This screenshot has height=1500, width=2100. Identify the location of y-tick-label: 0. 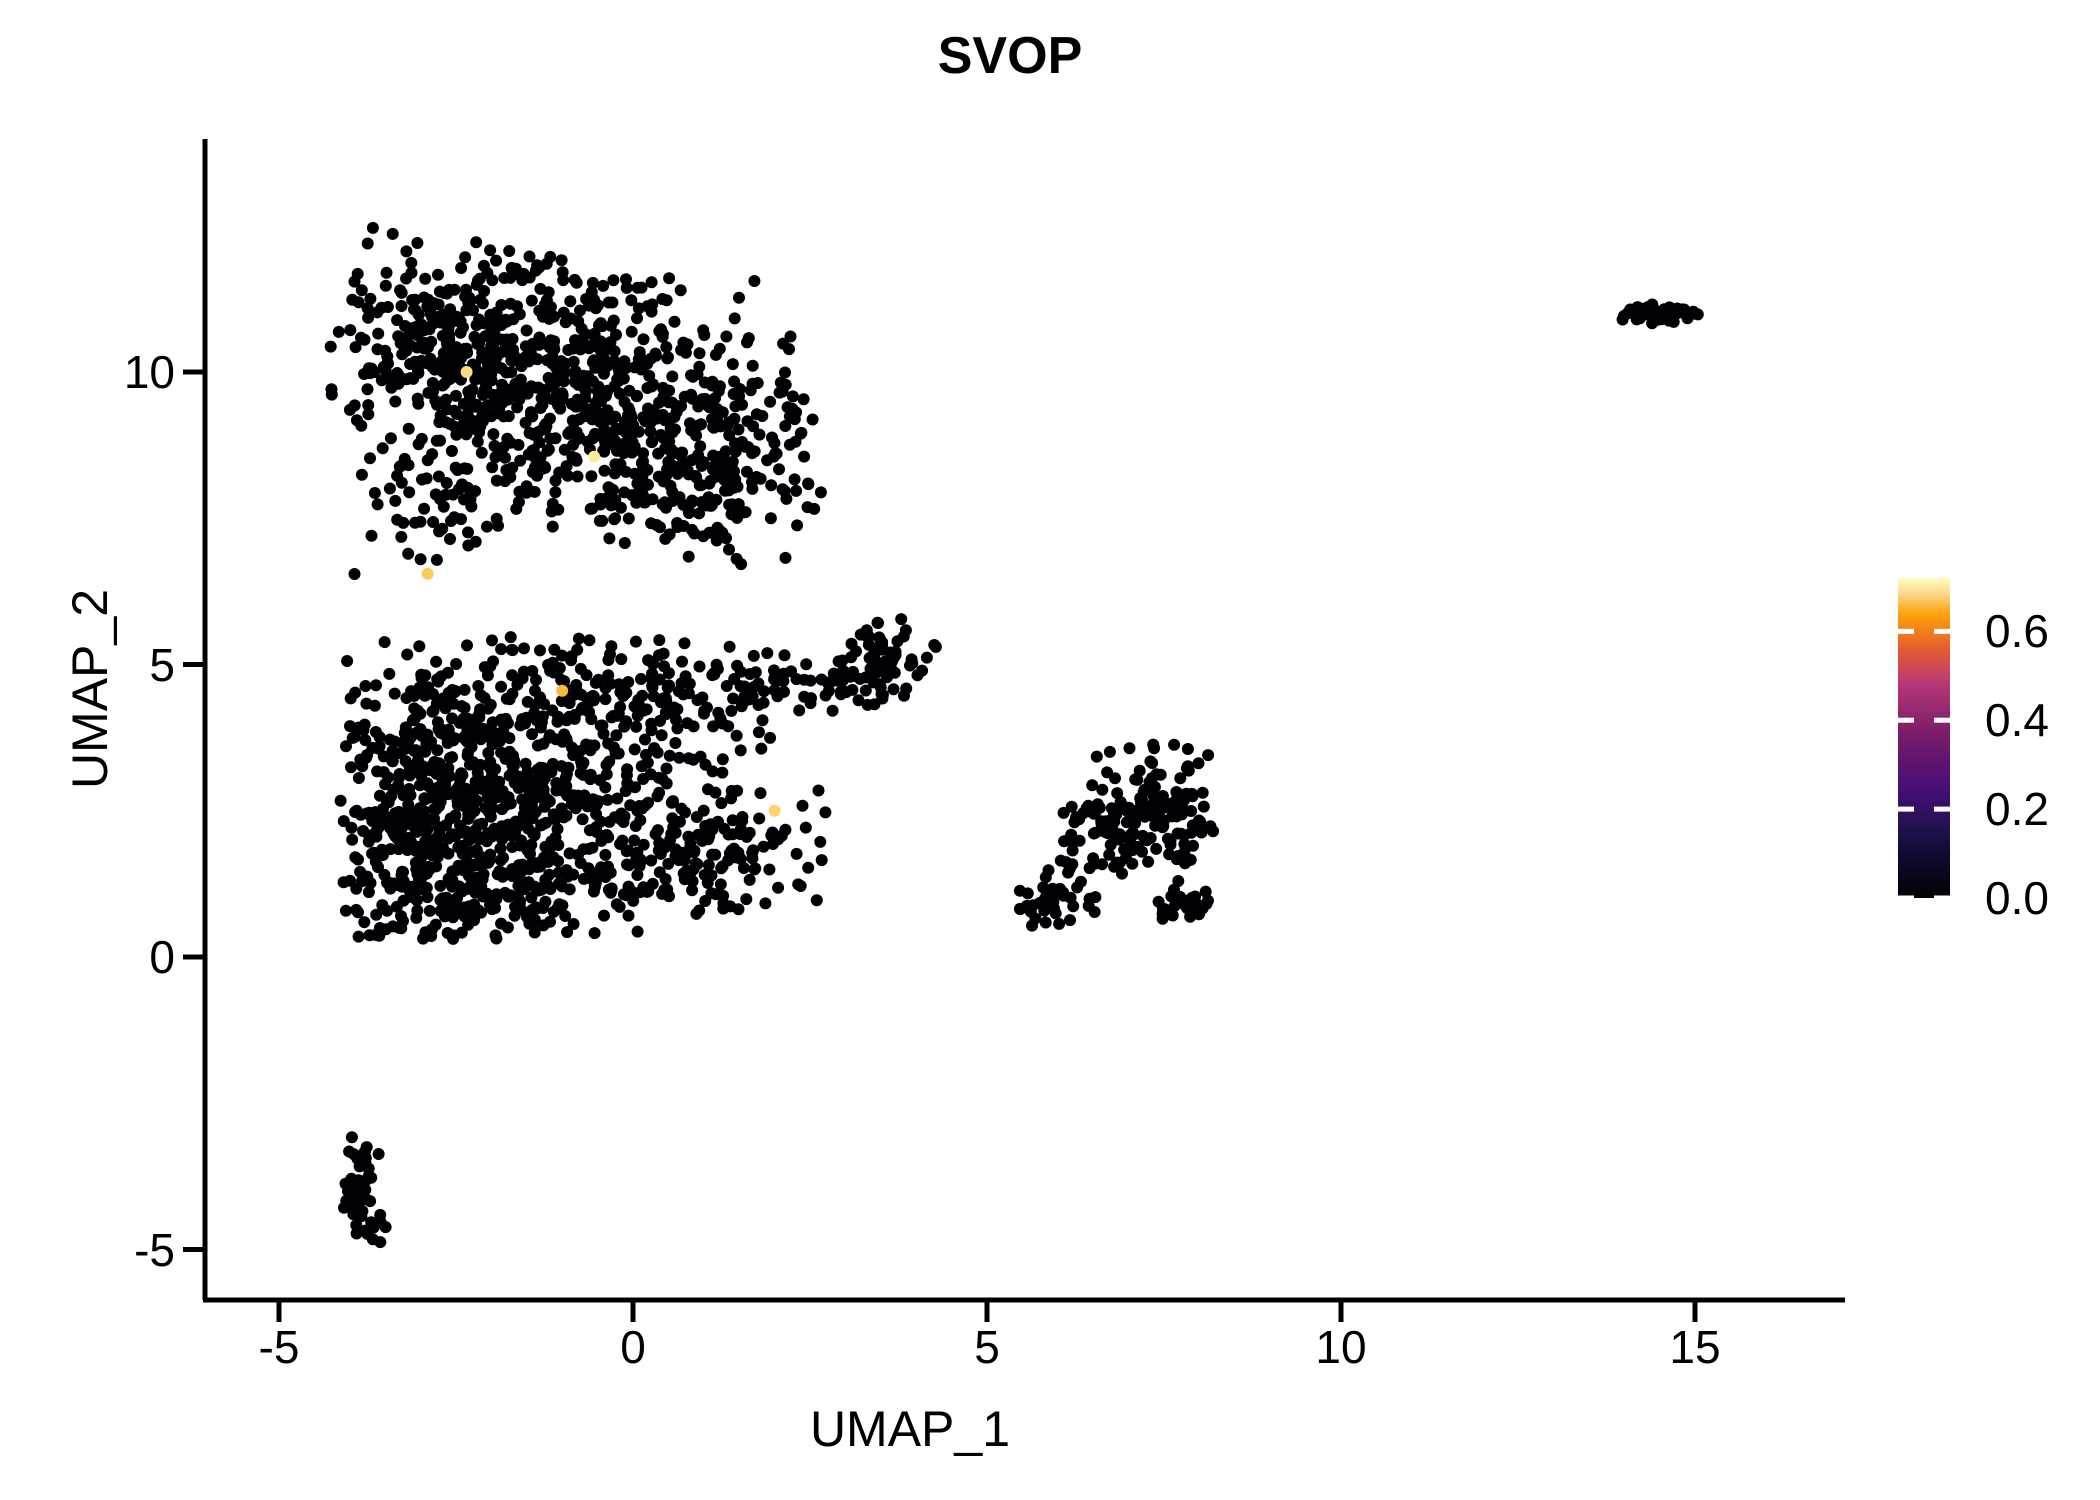
(162, 957).